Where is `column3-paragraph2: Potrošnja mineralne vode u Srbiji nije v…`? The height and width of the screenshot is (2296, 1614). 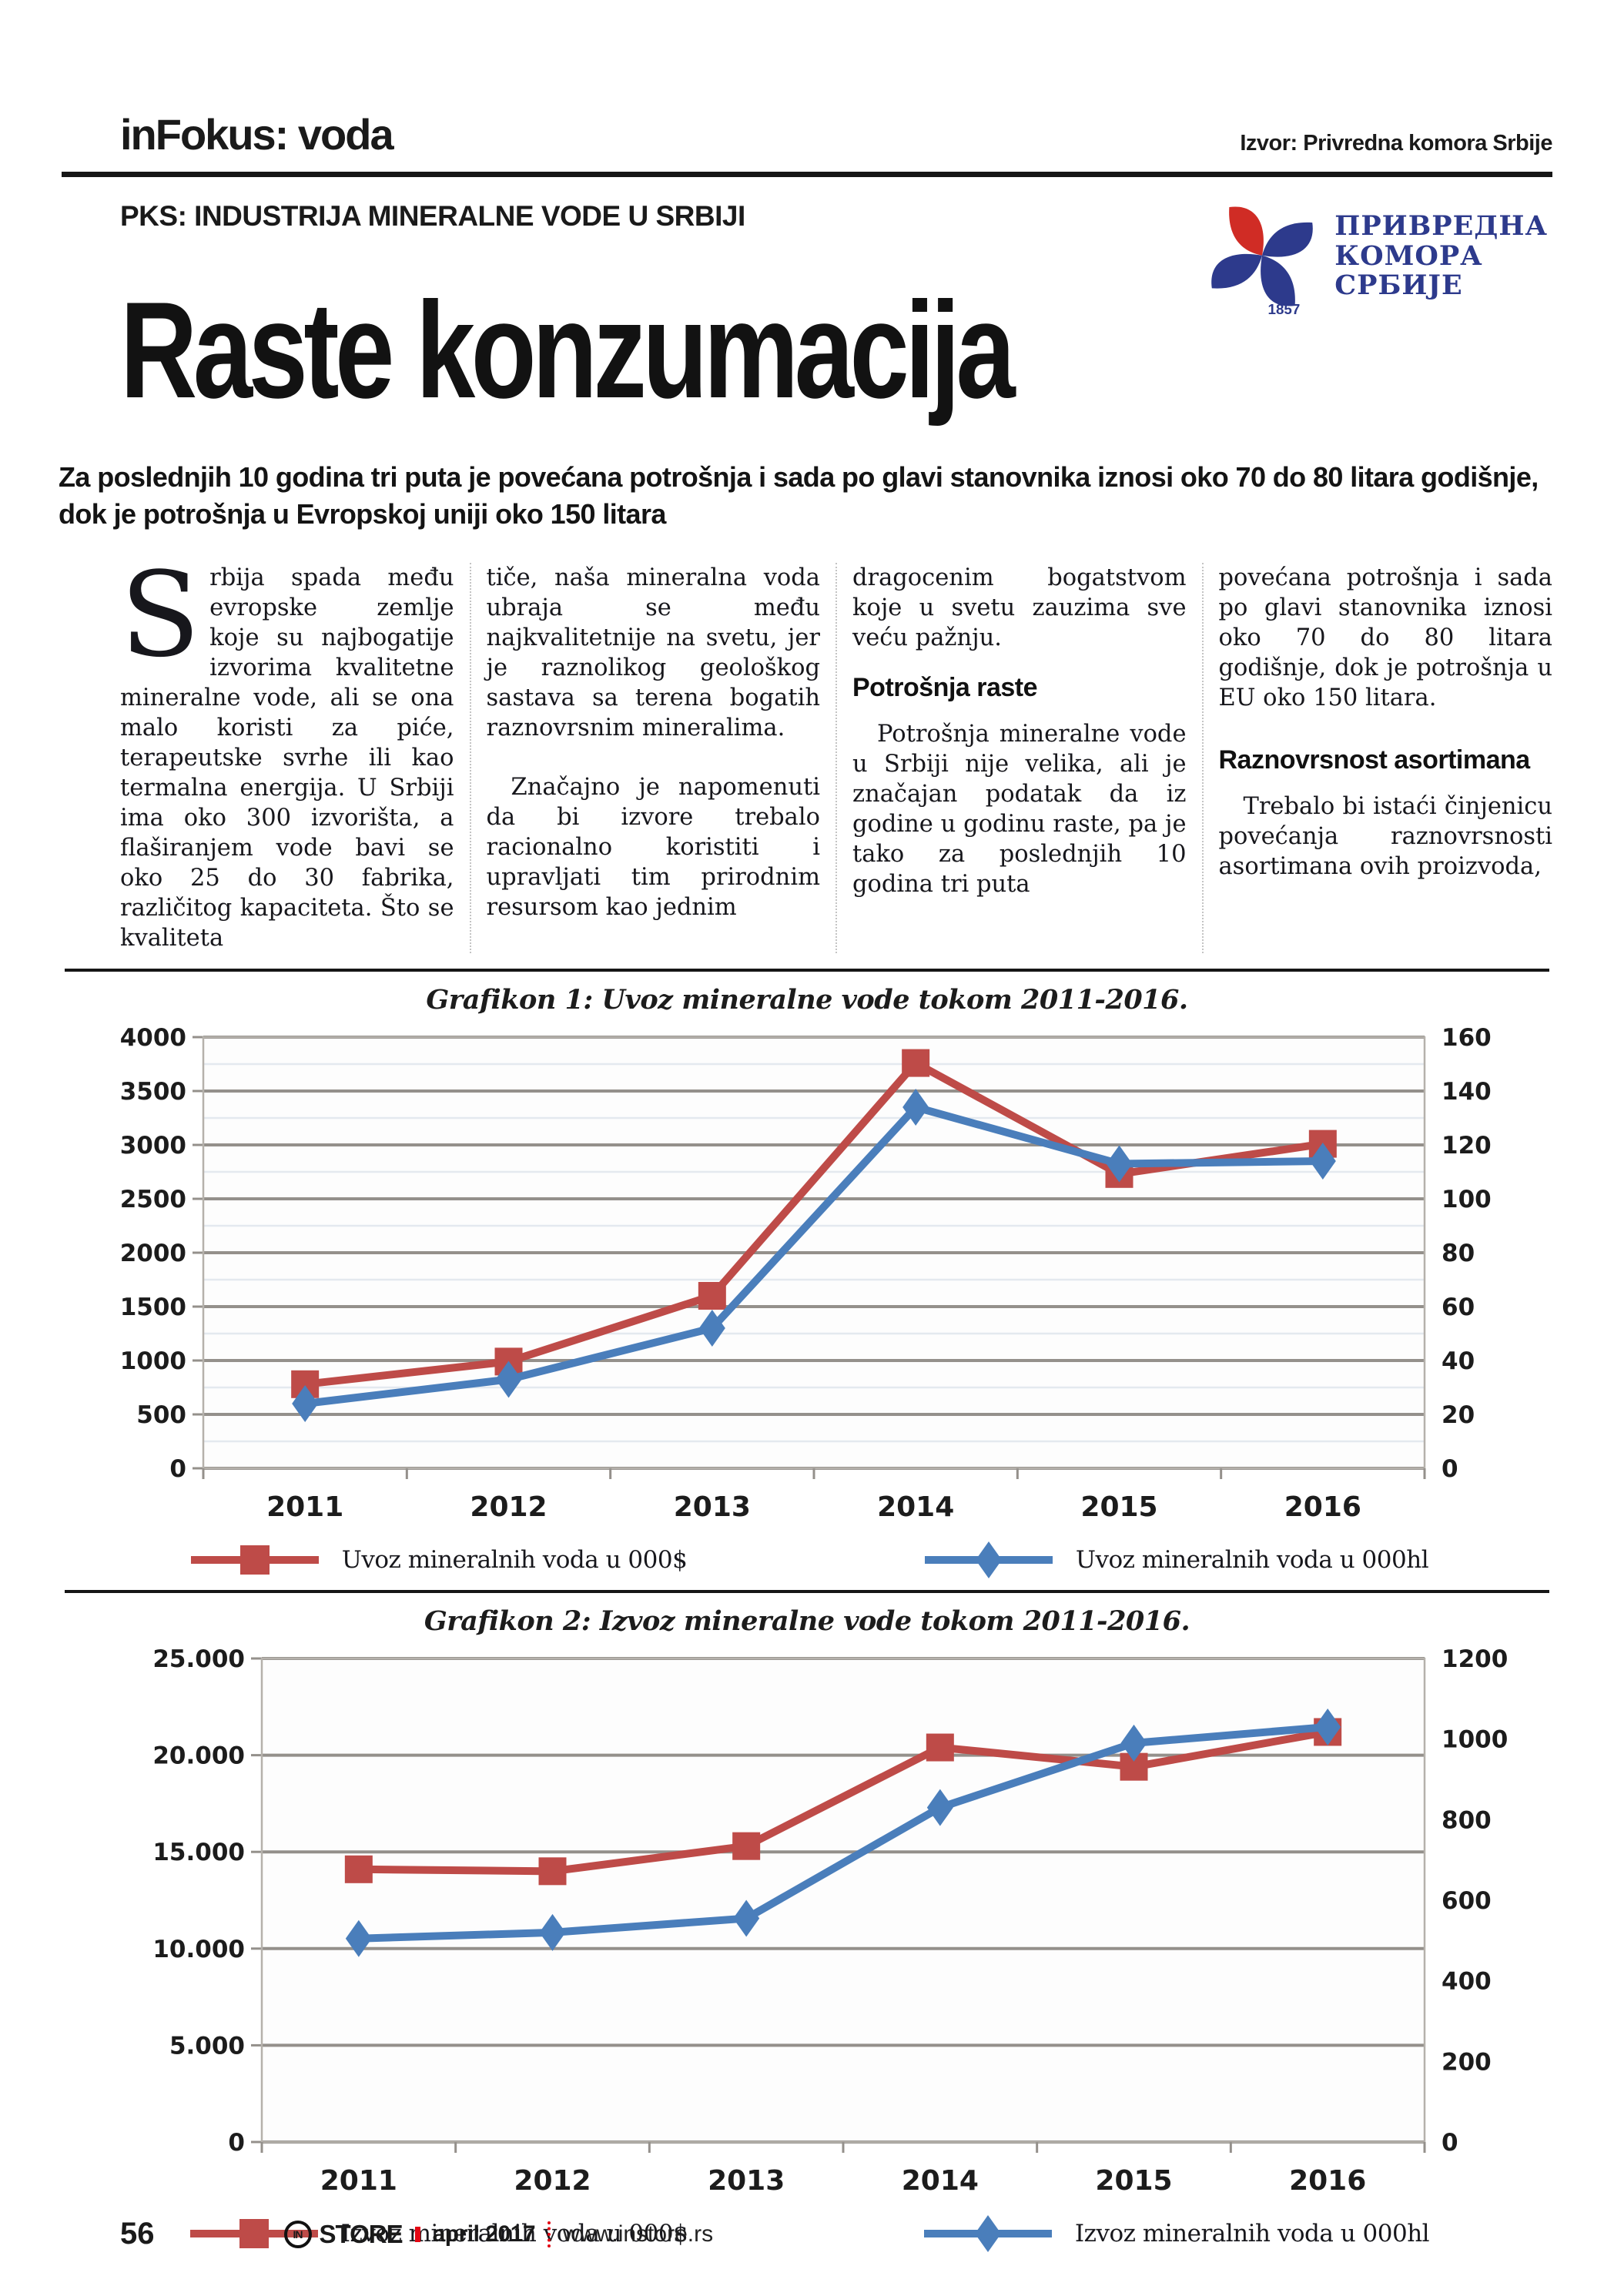
column3-paragraph2: Potrošnja mineralne vode u Srbiji nije v… is located at coordinates (1019, 809).